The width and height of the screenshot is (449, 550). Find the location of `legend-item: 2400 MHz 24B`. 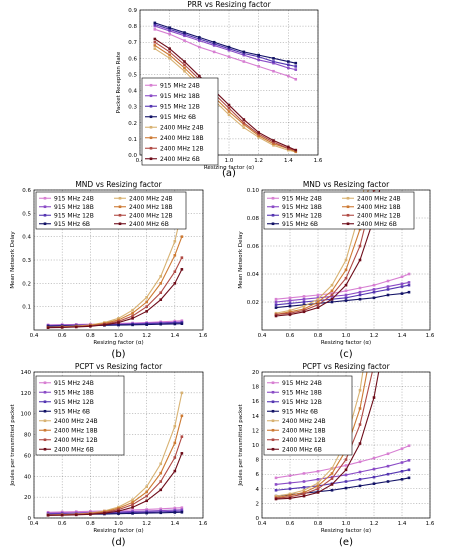

legend-item: 2400 MHz 24B is located at coordinates (143, 198).